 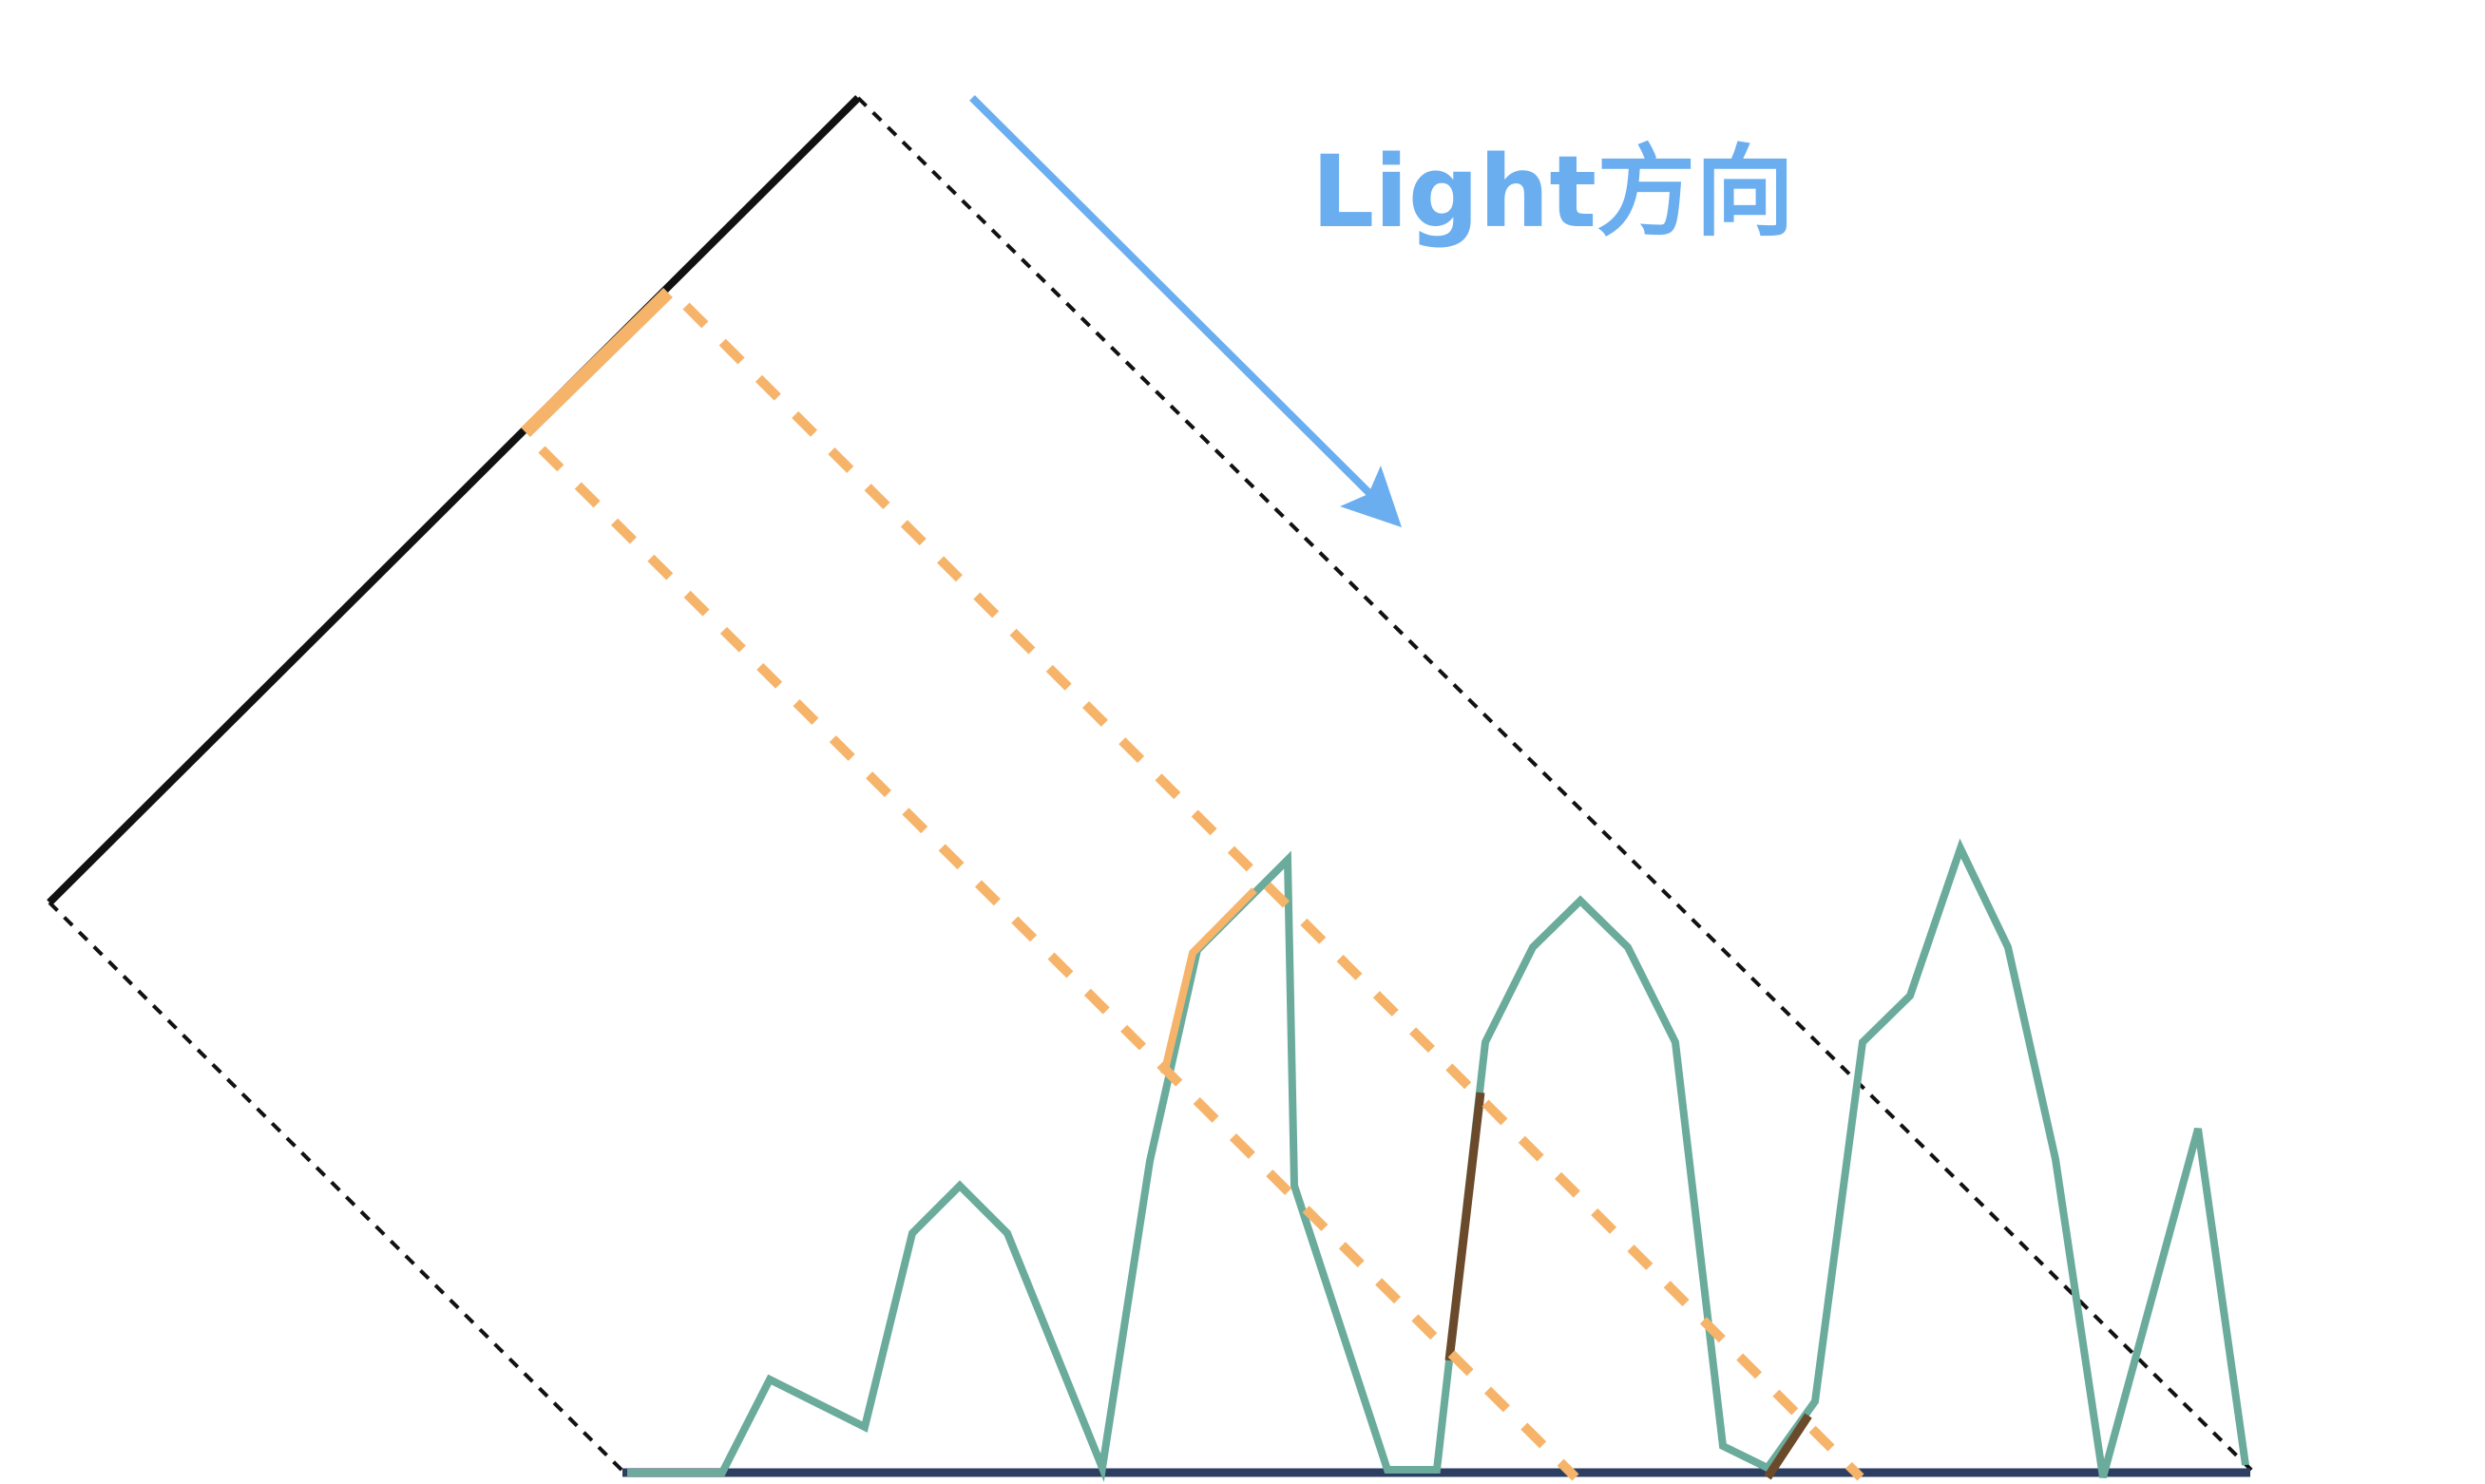 I want to click on frustum-boundary-left, so click(x=336, y=1187).